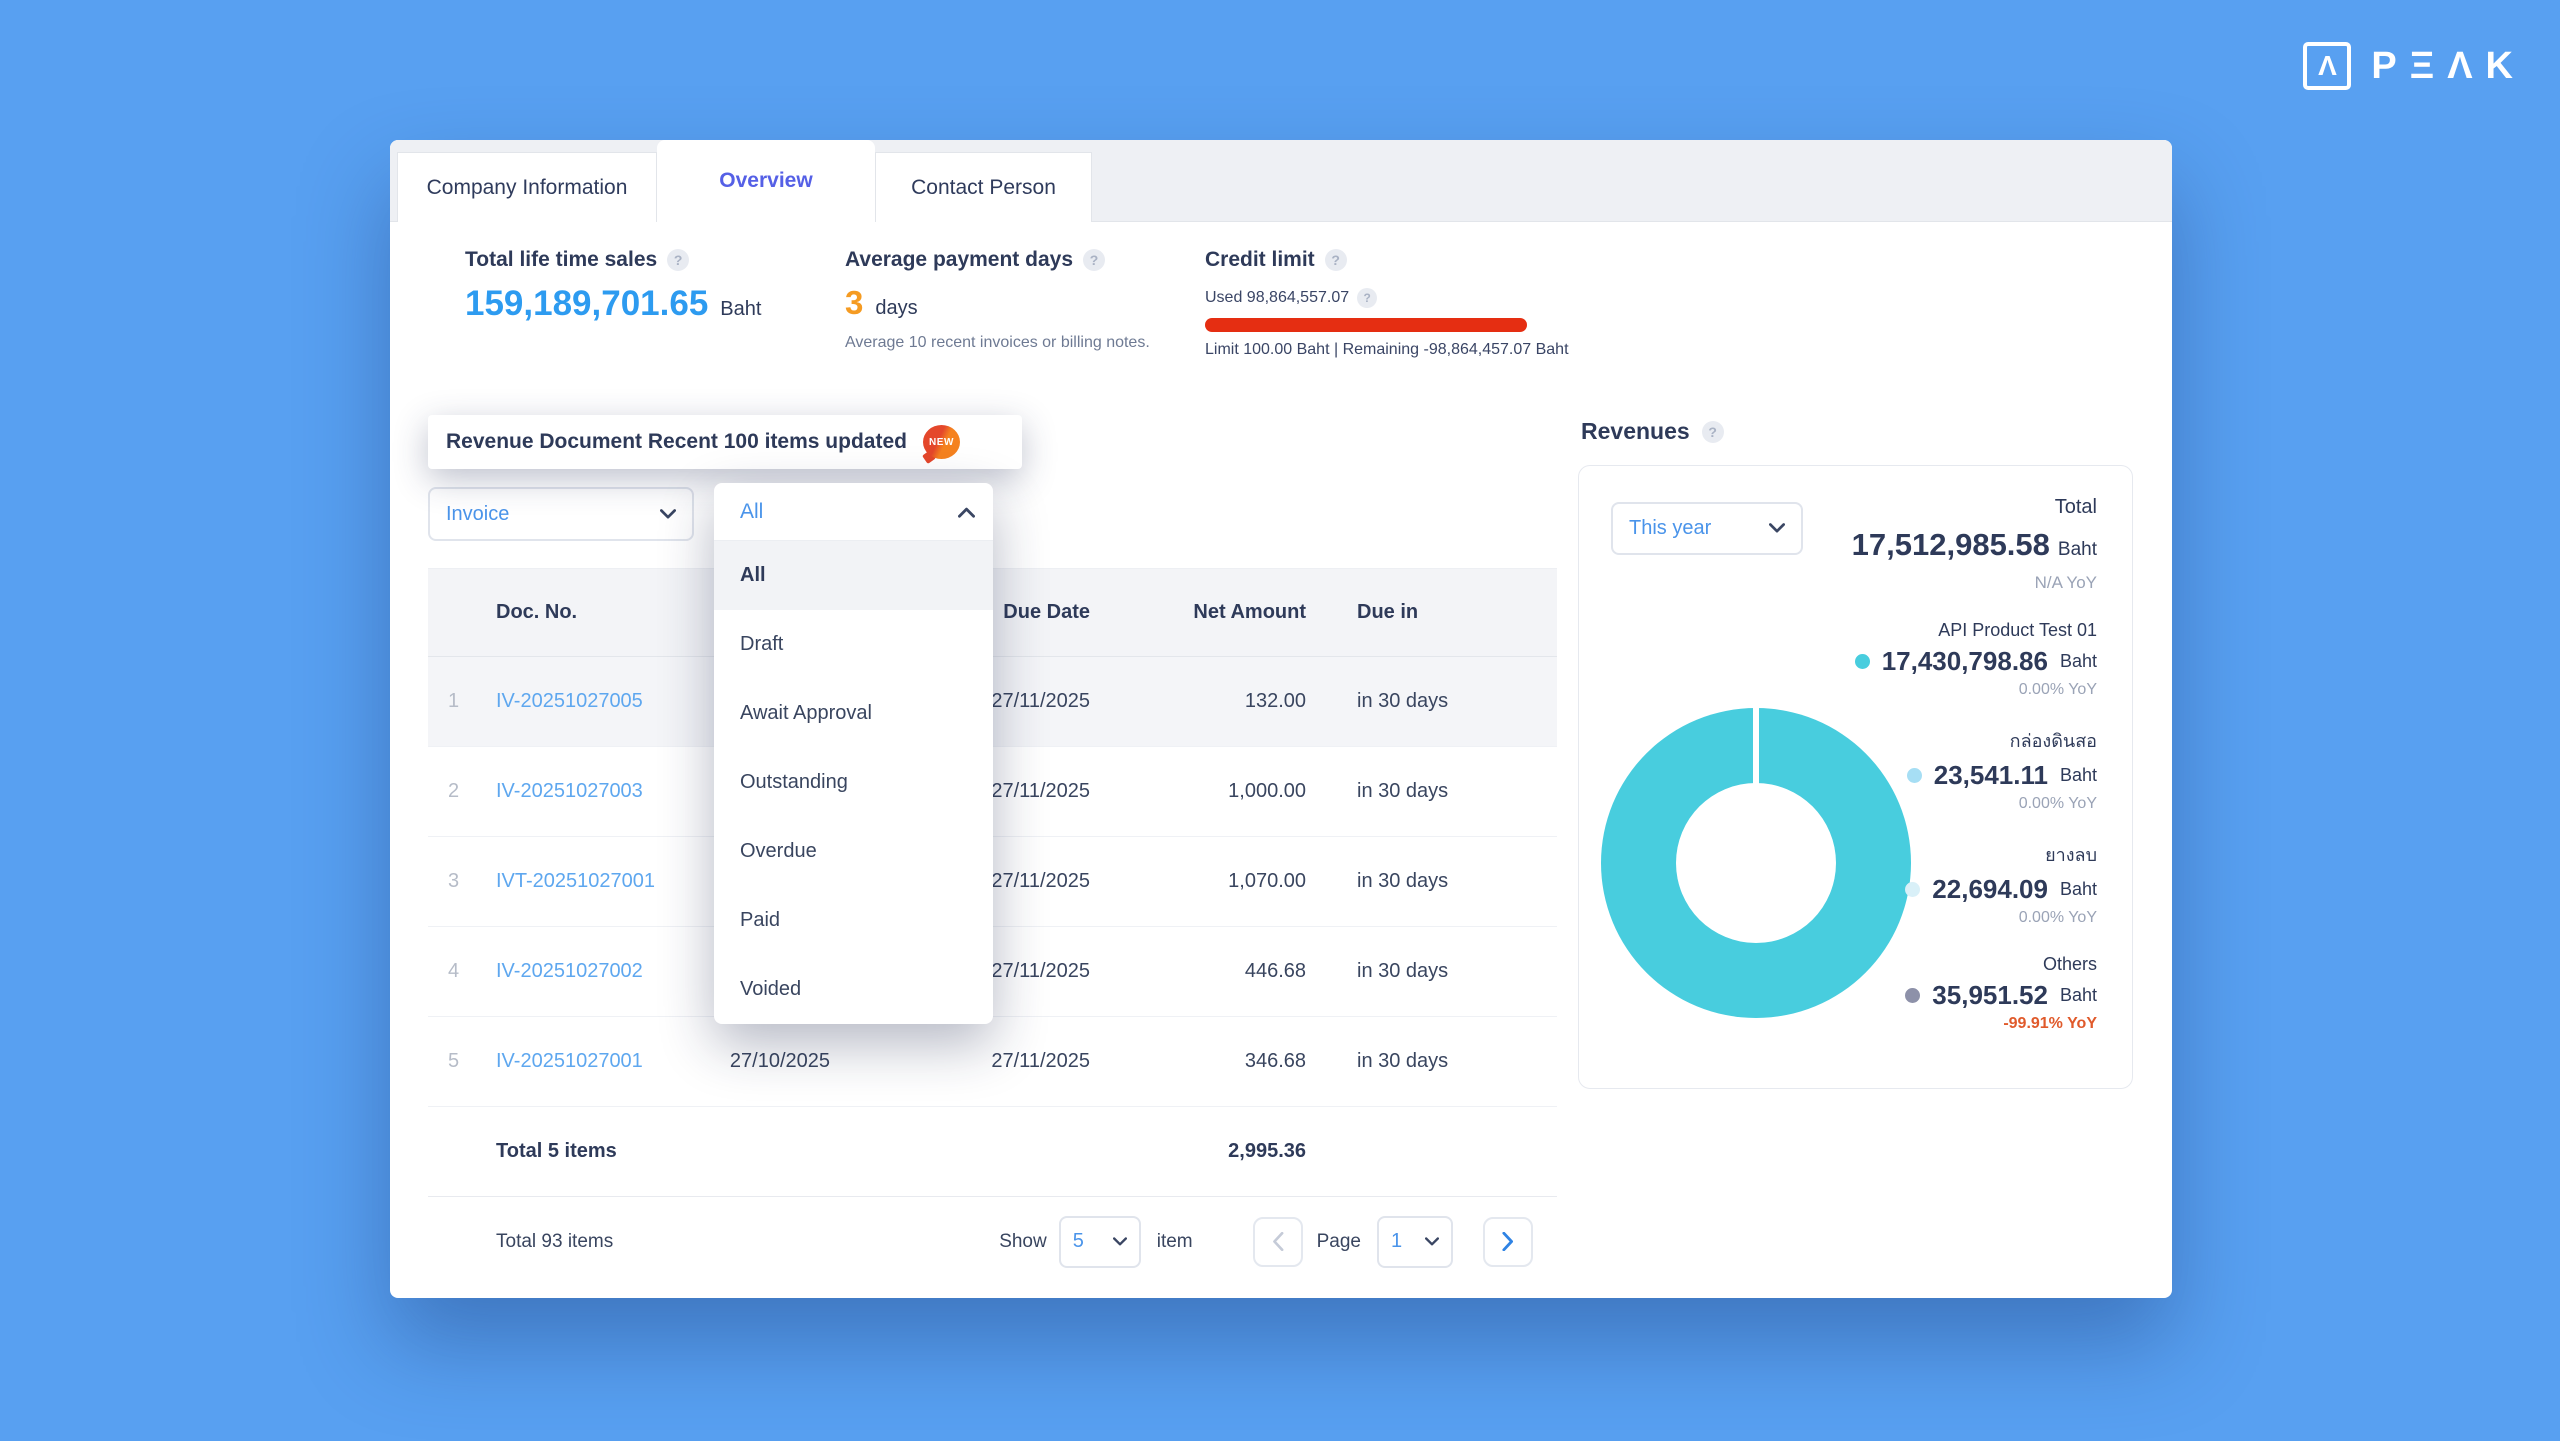 The image size is (2560, 1441). I want to click on period-select: This year, so click(1707, 528).